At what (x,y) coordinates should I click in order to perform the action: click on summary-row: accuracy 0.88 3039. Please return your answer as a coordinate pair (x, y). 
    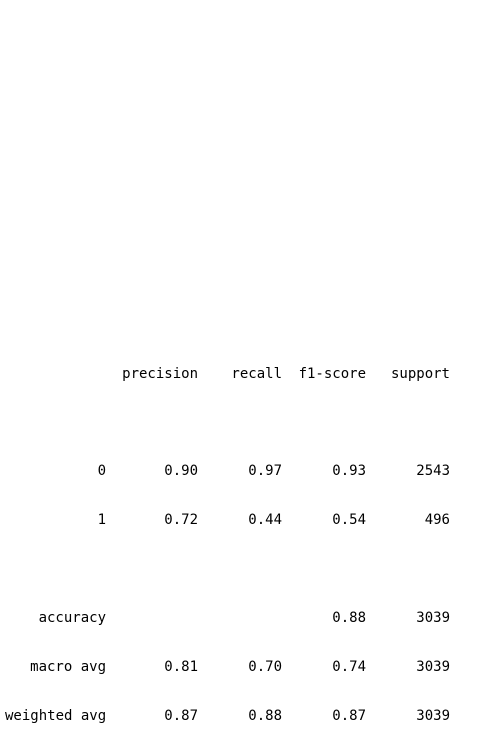
    Looking at the image, I should click on (227, 618).